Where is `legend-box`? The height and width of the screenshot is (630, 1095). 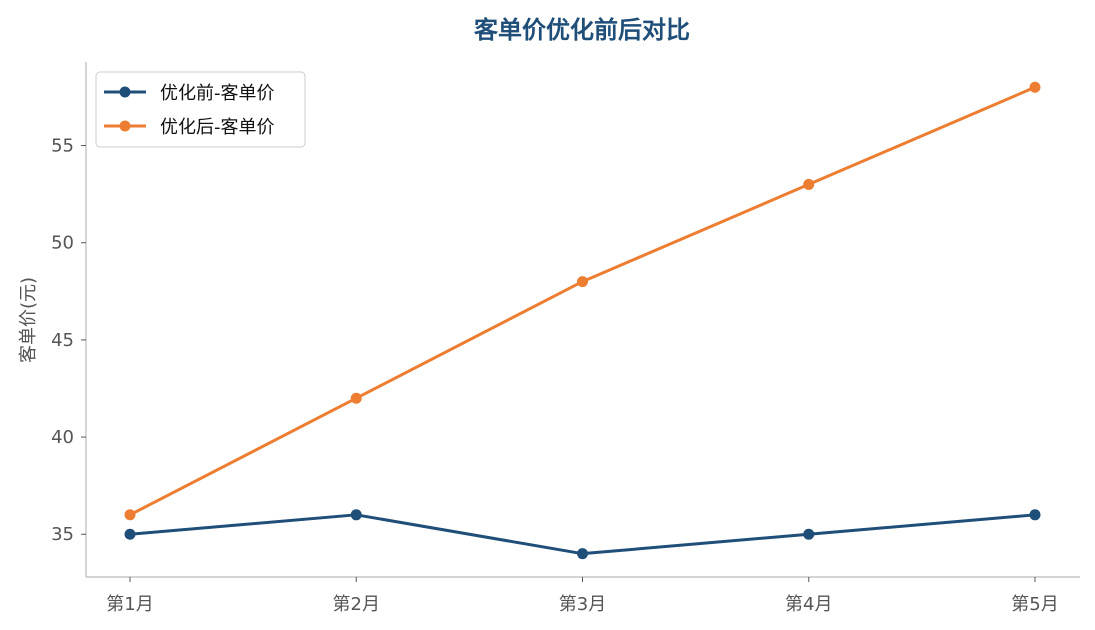 legend-box is located at coordinates (200, 109).